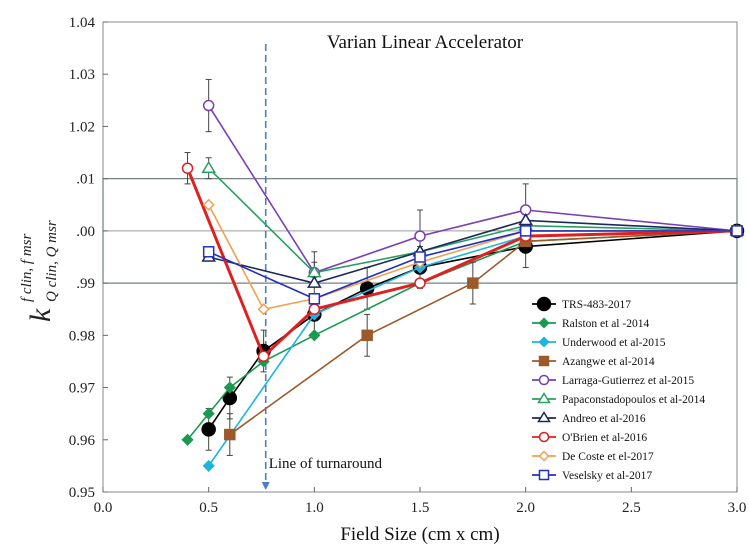 This screenshot has width=748, height=550. I want to click on x-tick-label: 3.0, so click(737, 508).